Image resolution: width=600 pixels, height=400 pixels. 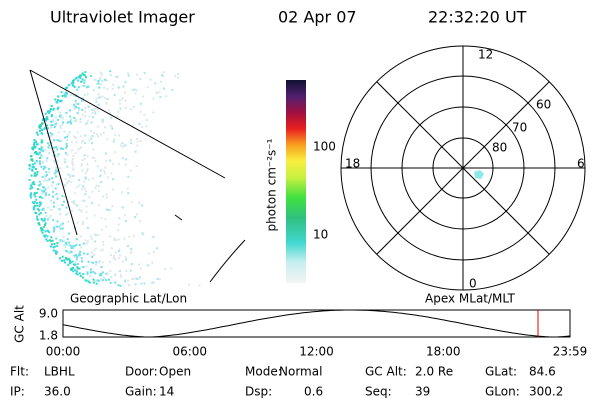 I want to click on colorbar, so click(x=296, y=181).